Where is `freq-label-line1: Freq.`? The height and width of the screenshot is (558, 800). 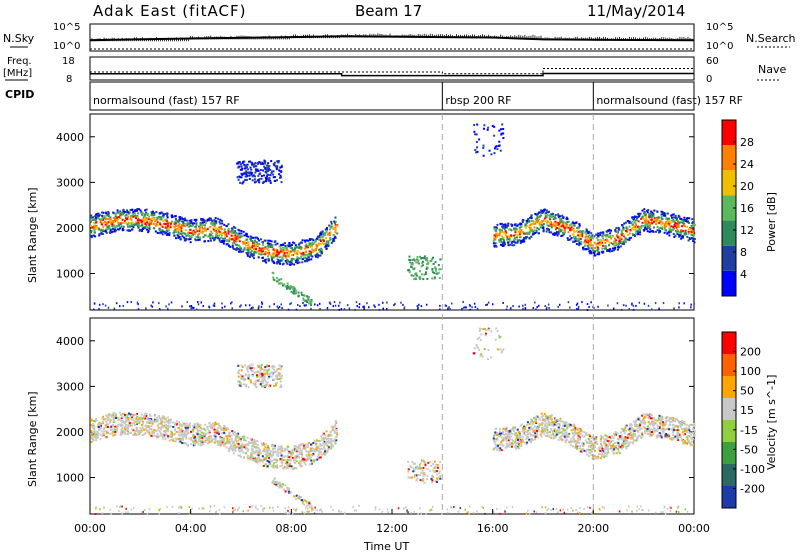
freq-label-line1: Freq. is located at coordinates (19, 61).